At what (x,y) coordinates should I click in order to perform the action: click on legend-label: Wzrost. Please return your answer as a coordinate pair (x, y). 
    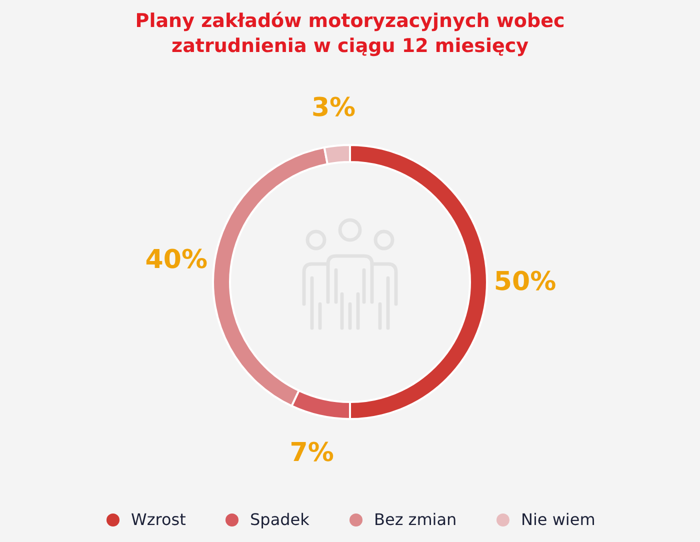
    Looking at the image, I should click on (158, 519).